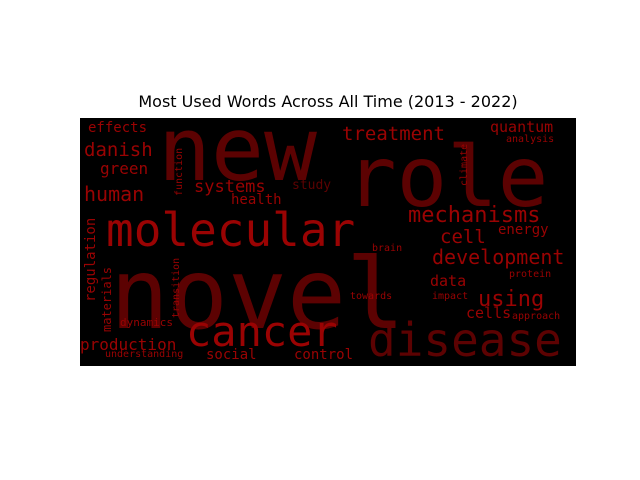 The height and width of the screenshot is (480, 640). What do you see at coordinates (256, 200) in the screenshot?
I see `word-health: health` at bounding box center [256, 200].